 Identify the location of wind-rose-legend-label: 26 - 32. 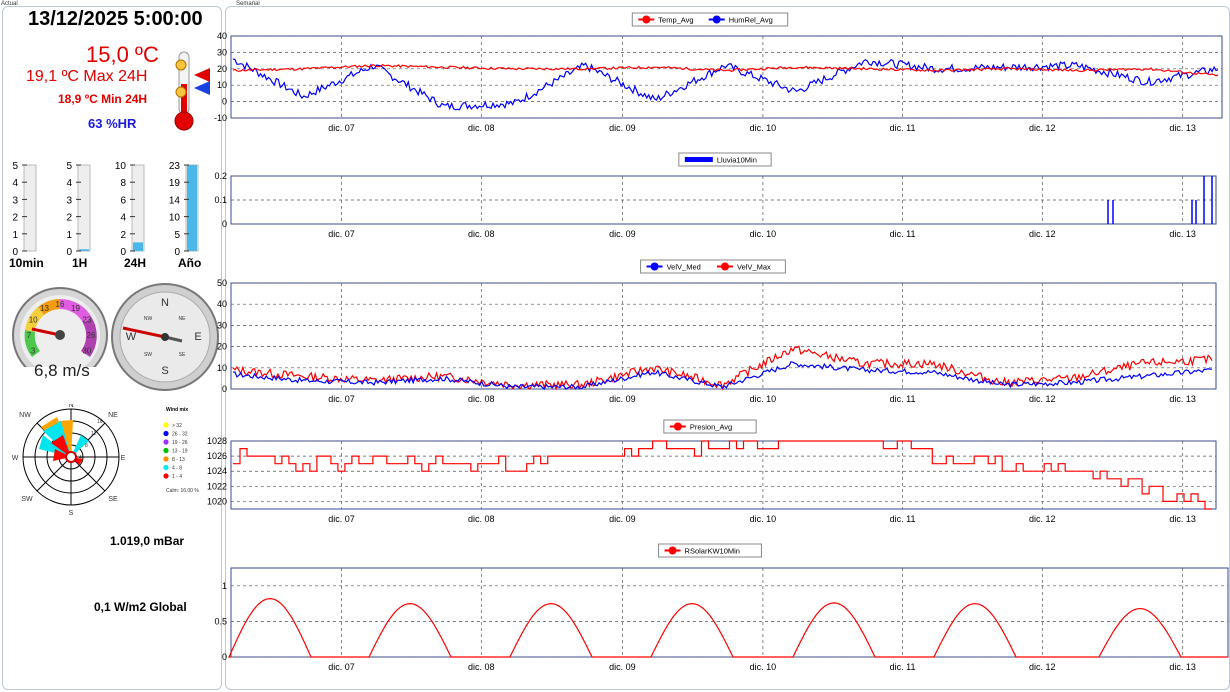
(180, 435).